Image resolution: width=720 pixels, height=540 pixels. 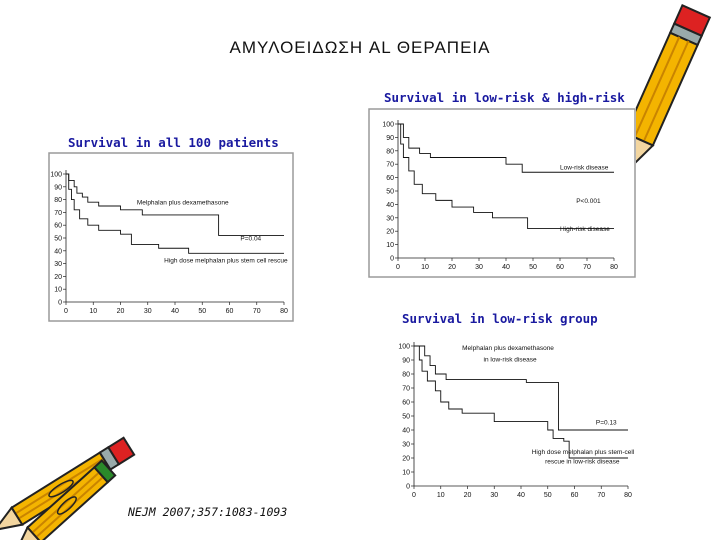 What do you see at coordinates (584, 168) in the screenshot?
I see `chart-annotation: Low-risk disease` at bounding box center [584, 168].